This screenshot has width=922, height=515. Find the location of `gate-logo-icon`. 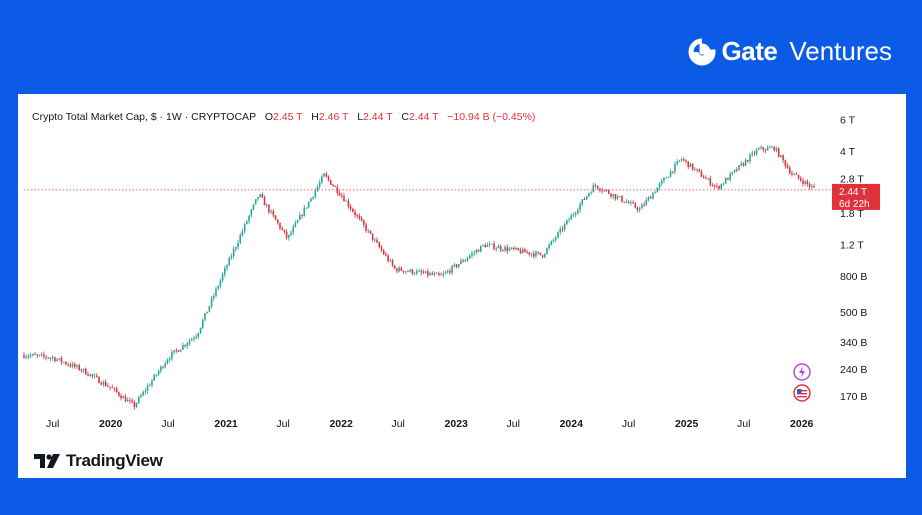

gate-logo-icon is located at coordinates (702, 51).